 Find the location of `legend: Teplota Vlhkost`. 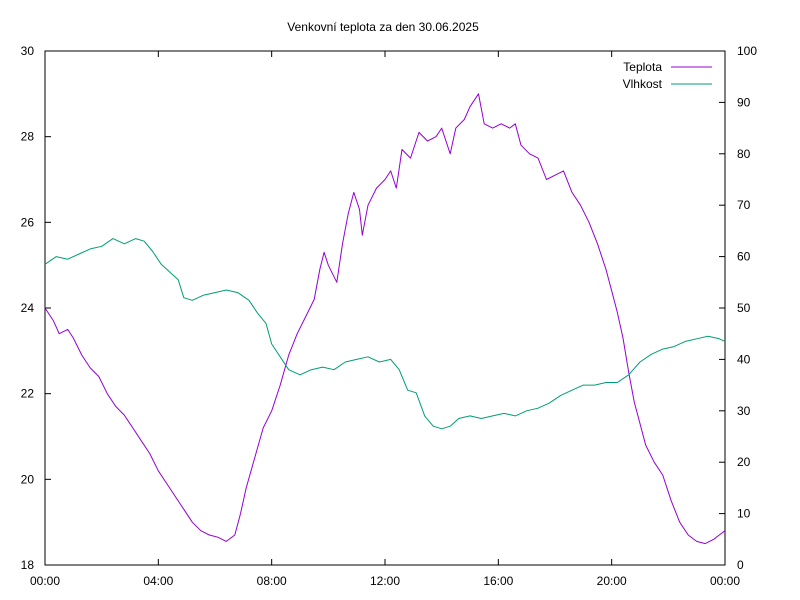

legend: Teplota Vlhkost is located at coordinates (667, 75).